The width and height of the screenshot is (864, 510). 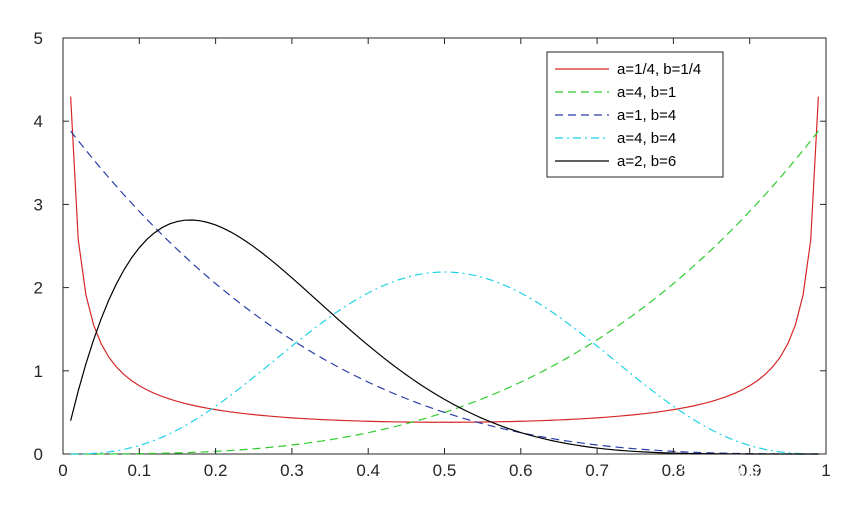 What do you see at coordinates (646, 115) in the screenshot?
I see `legend-label-3: a=1, b=4` at bounding box center [646, 115].